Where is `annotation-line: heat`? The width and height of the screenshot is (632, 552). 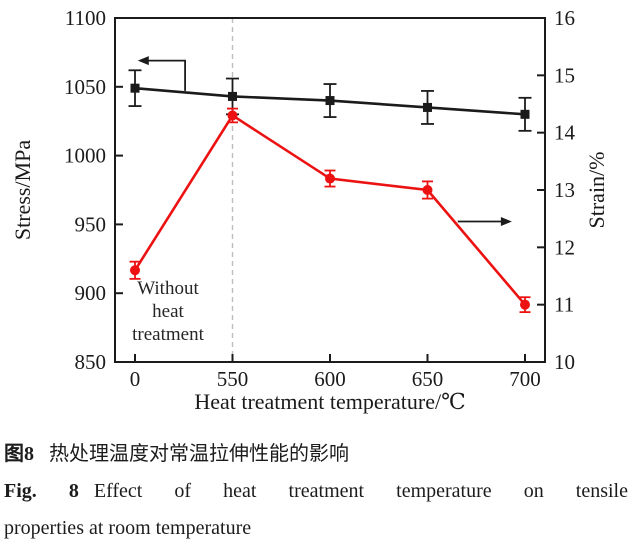
annotation-line: heat is located at coordinates (168, 311).